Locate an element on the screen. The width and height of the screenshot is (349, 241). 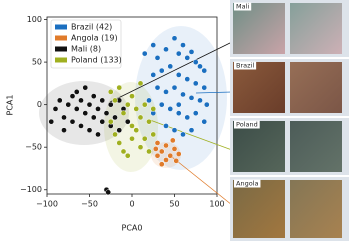
legend-label: Mali (8) is located at coordinates (86, 49).